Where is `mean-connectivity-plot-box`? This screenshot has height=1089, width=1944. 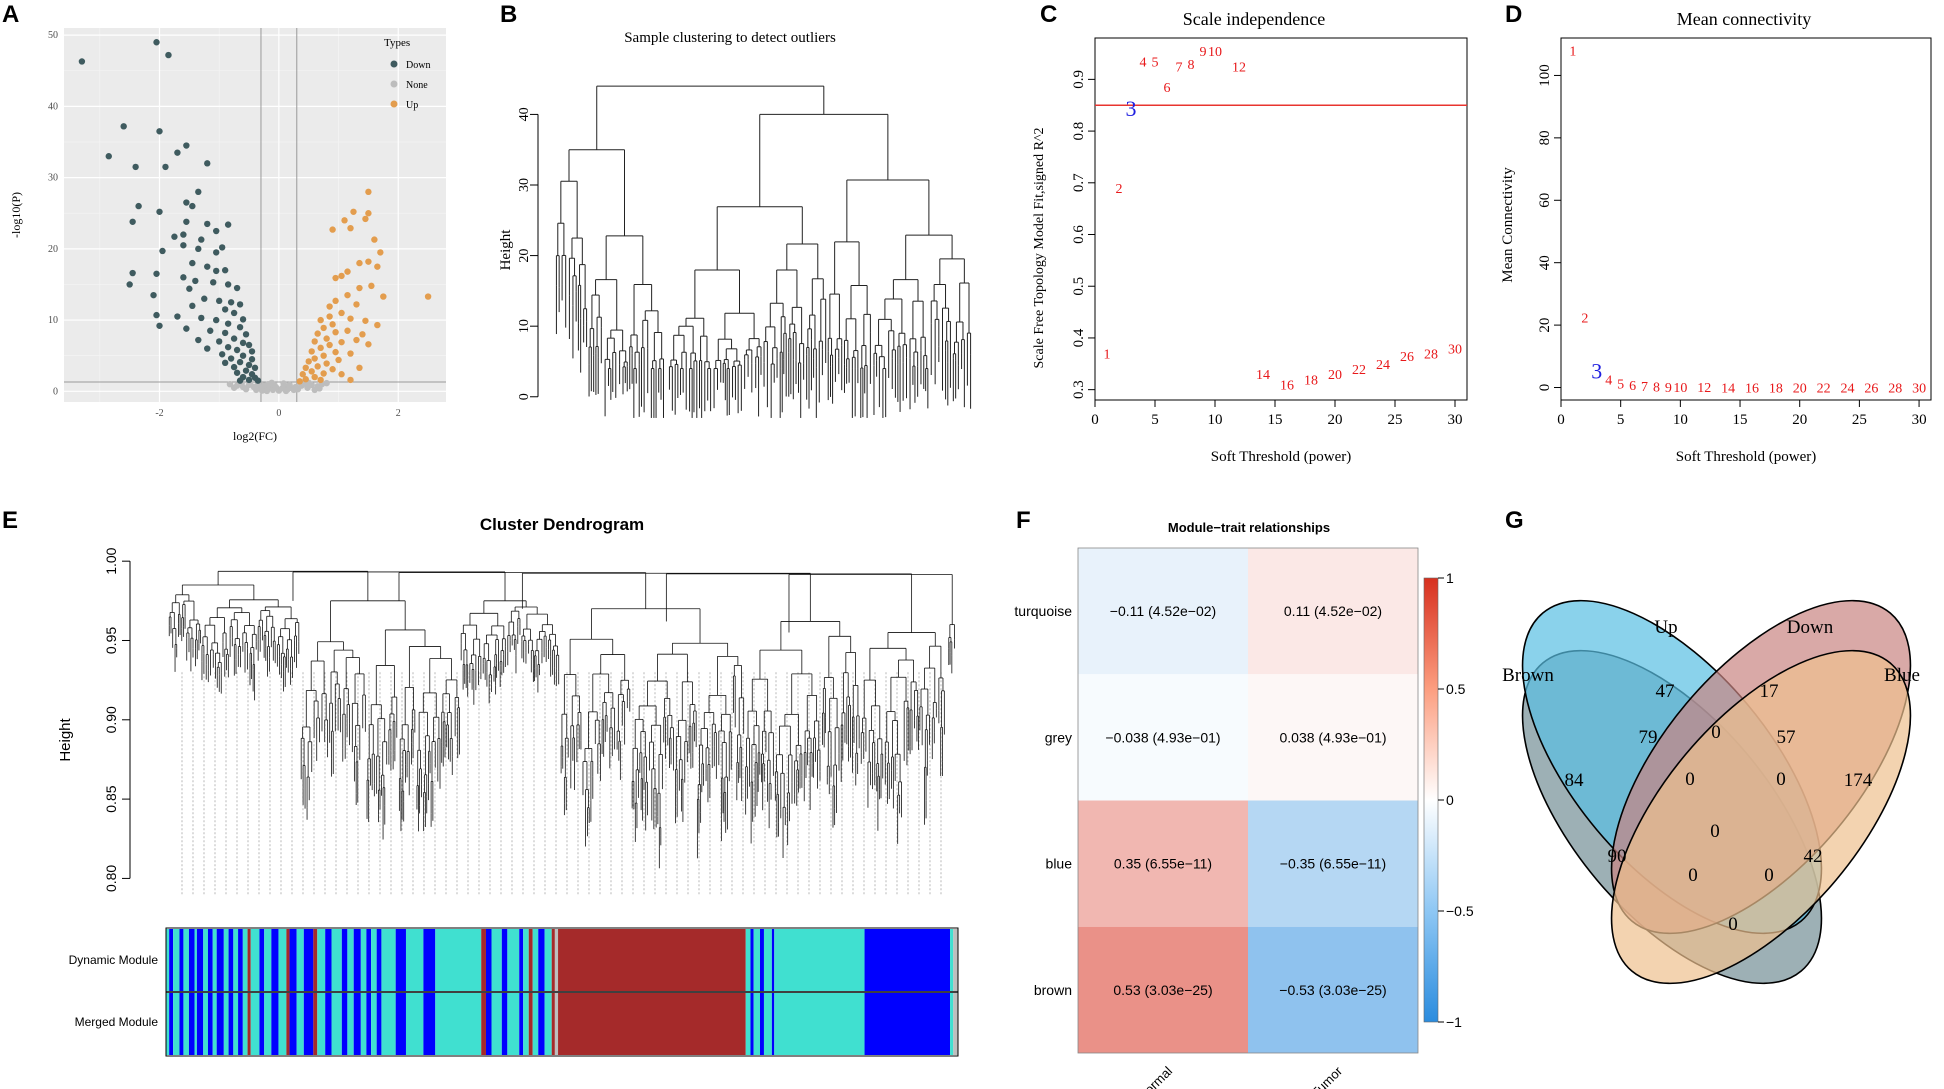 mean-connectivity-plot-box is located at coordinates (1746, 219).